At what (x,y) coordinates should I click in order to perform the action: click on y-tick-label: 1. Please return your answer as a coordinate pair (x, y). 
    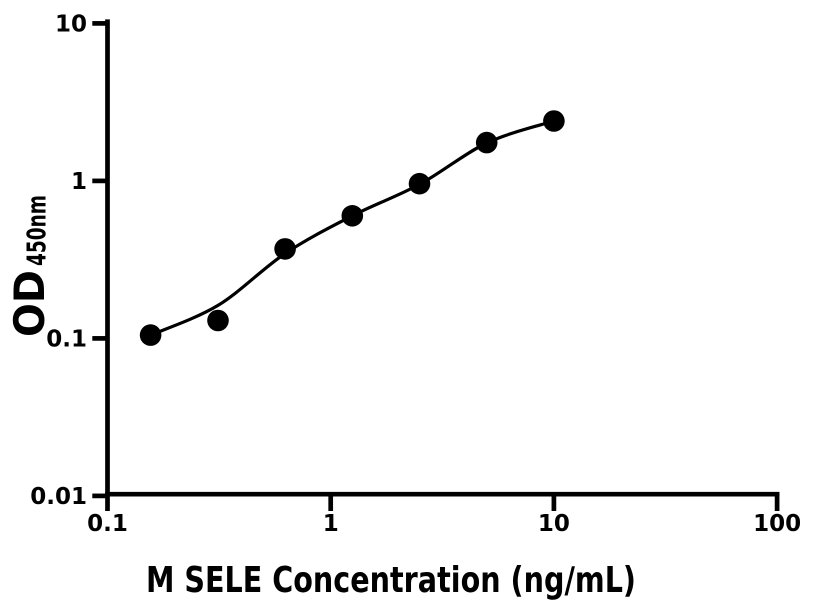
    Looking at the image, I should click on (79, 182).